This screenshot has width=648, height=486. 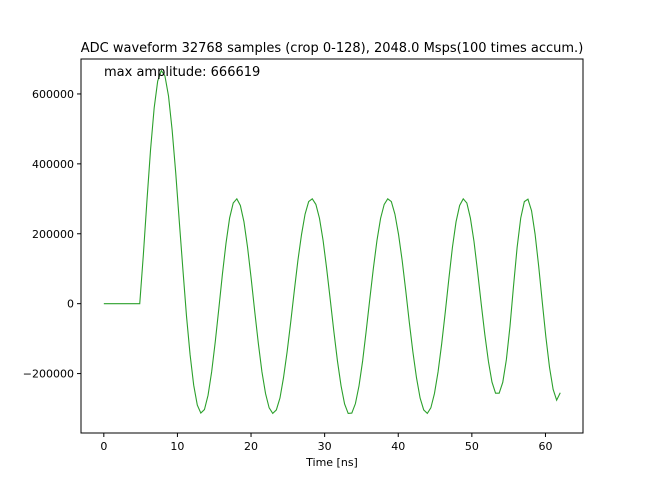 I want to click on x-tick-label: 60, so click(x=545, y=446).